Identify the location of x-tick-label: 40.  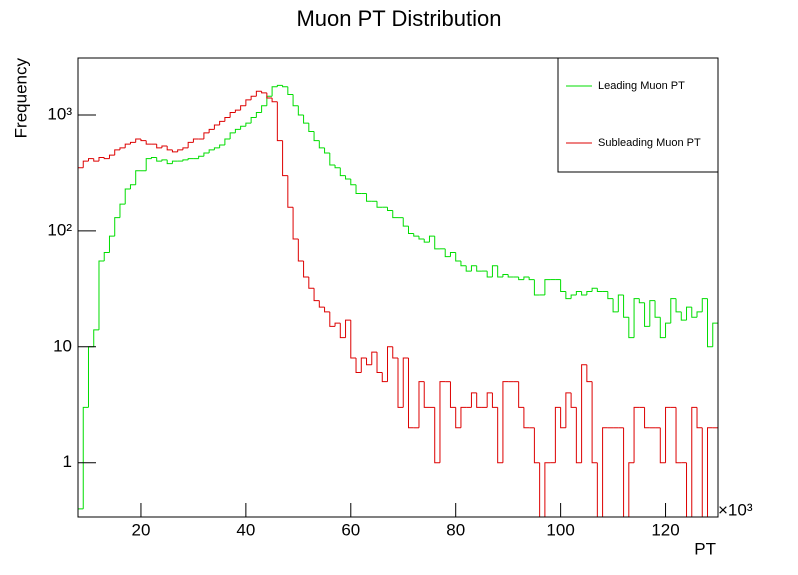
(245, 529).